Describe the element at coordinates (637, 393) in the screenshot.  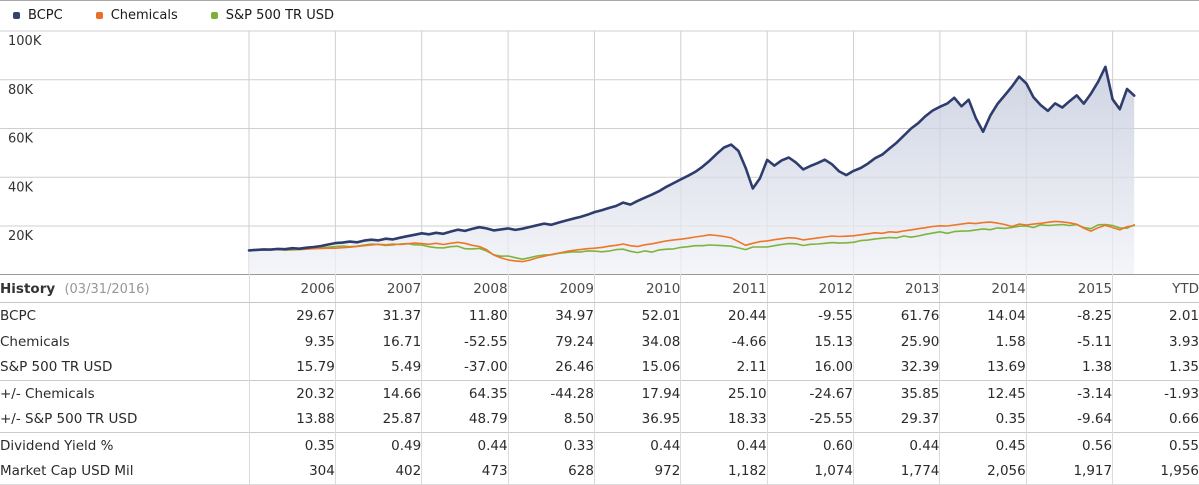
I see `value-cell: 17.94` at that location.